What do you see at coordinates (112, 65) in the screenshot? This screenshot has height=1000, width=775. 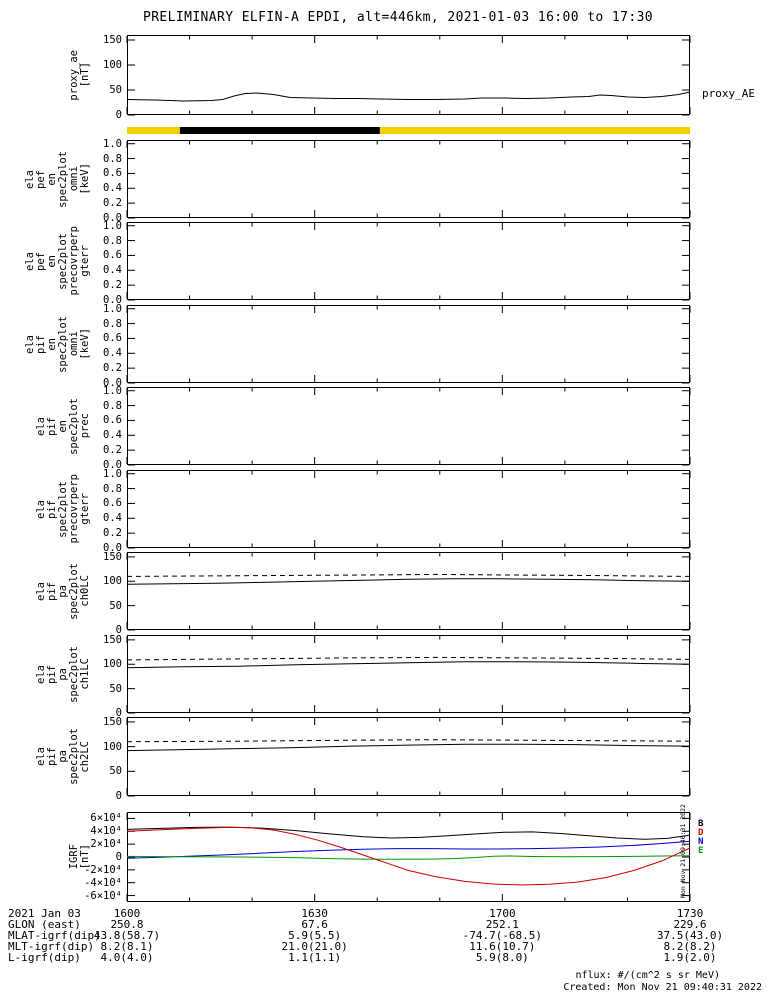 I see `proxy_ae-ytick-label: 100` at bounding box center [112, 65].